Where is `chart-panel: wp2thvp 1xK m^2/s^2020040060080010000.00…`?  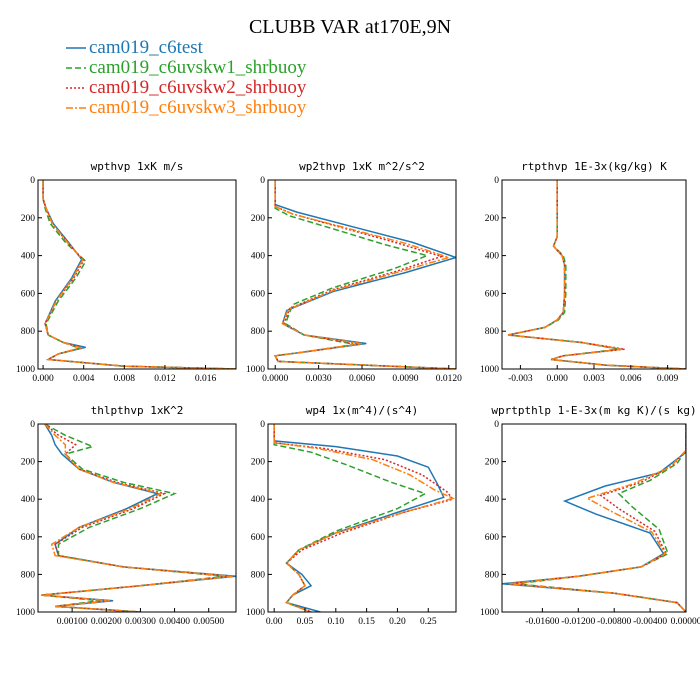 chart-panel: wp2thvp 1xK m^2/s^2020040060080010000.00… is located at coordinates (354, 272).